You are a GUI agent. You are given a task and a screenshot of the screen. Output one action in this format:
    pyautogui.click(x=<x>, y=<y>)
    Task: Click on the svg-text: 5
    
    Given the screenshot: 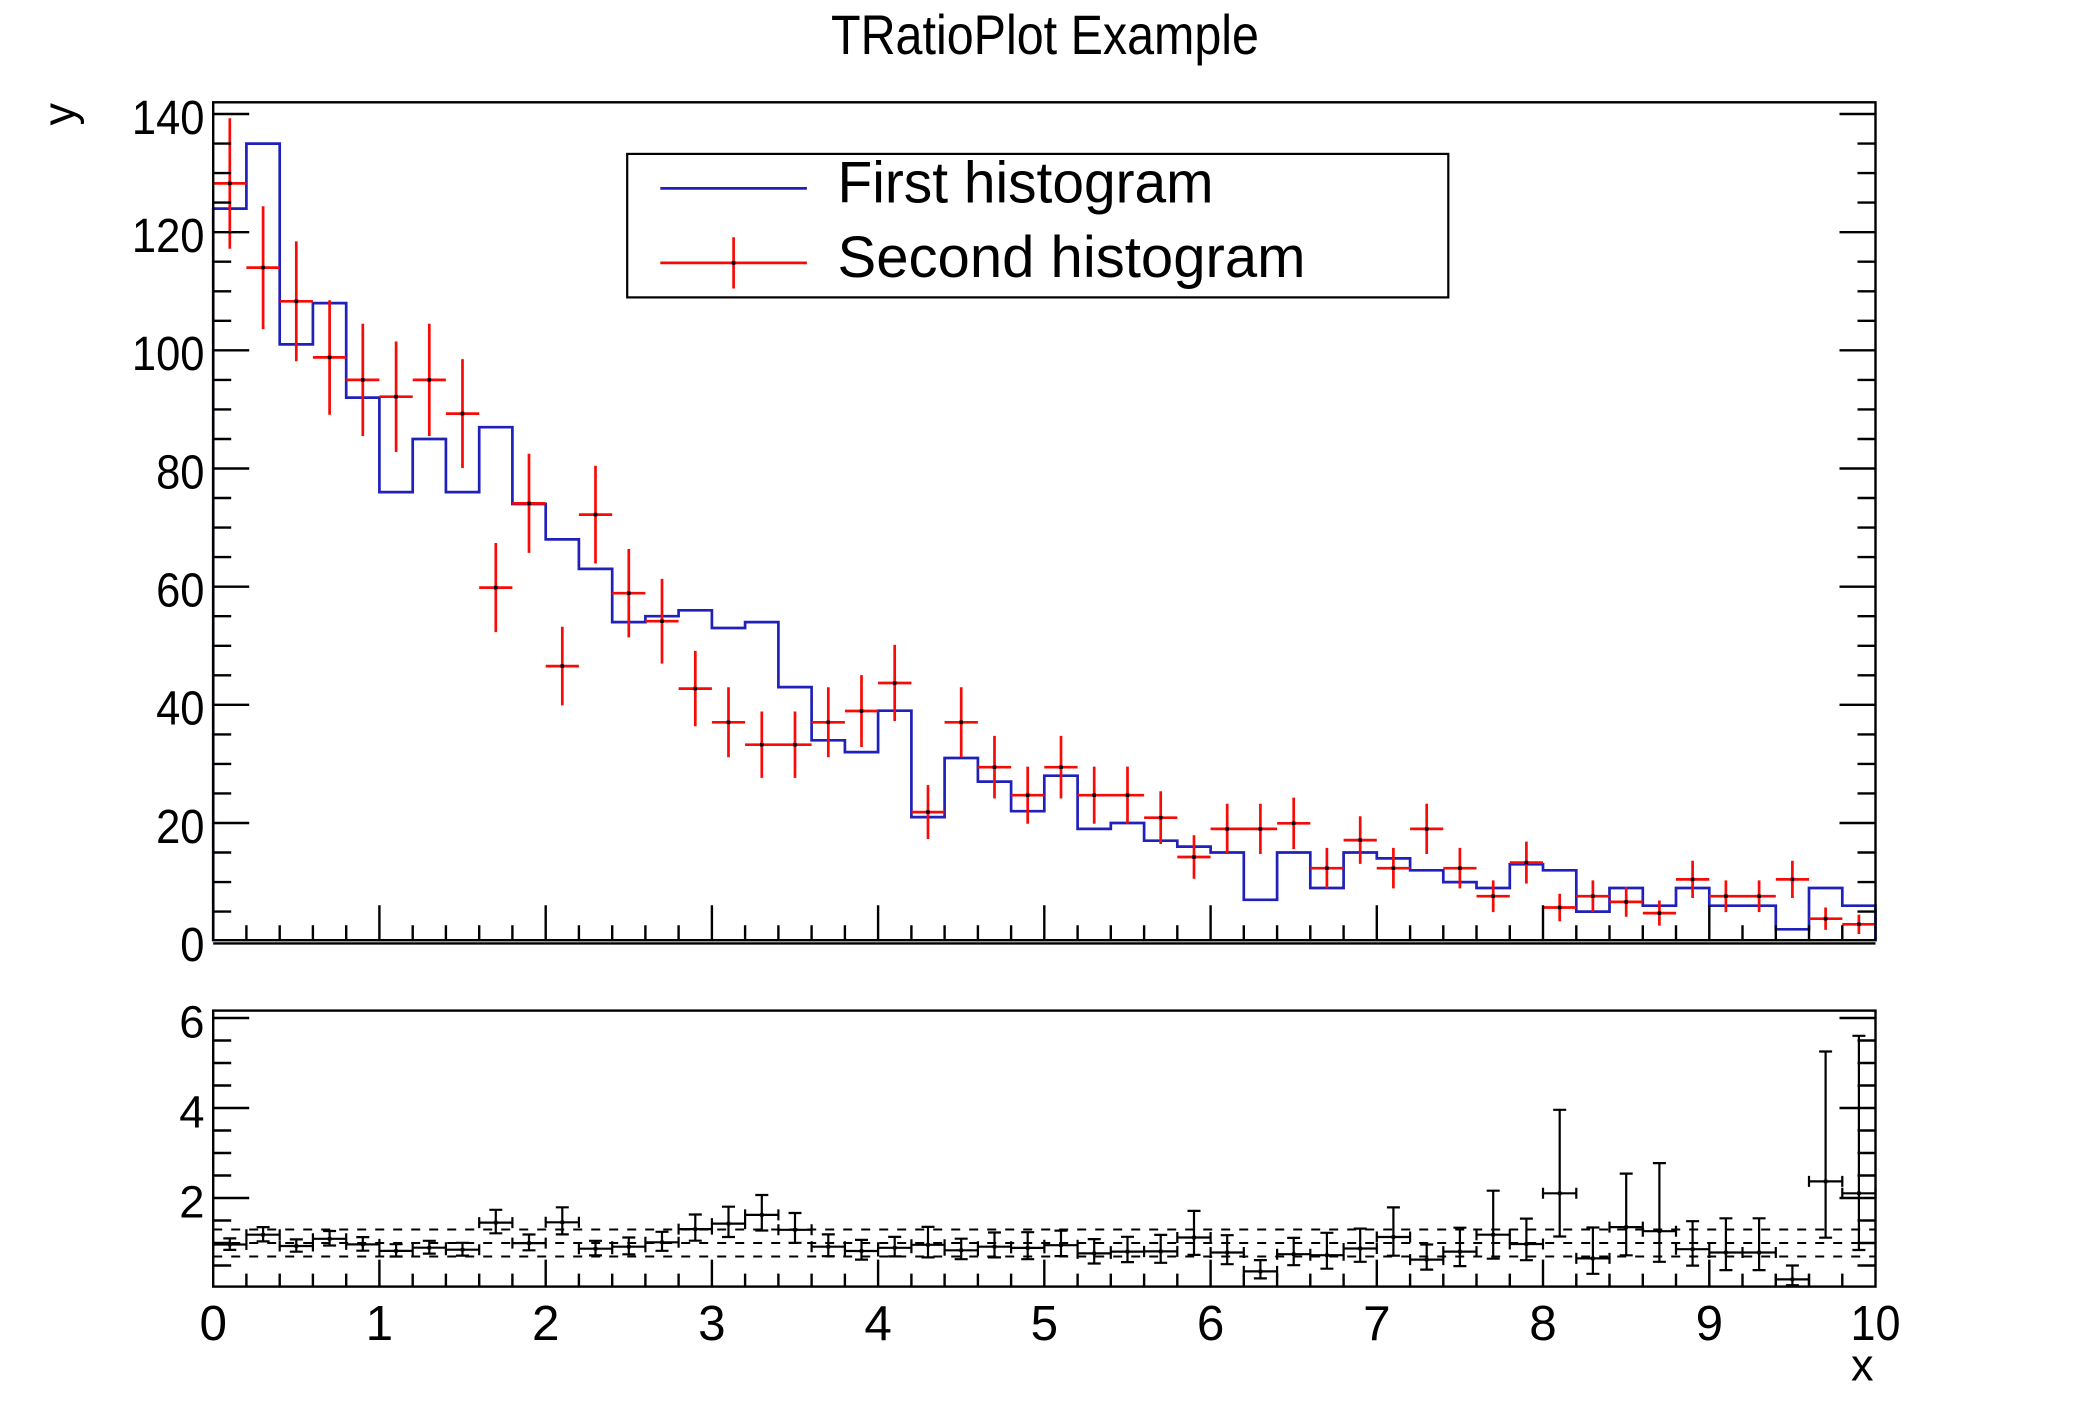 What is the action you would take?
    pyautogui.click(x=1044, y=1323)
    